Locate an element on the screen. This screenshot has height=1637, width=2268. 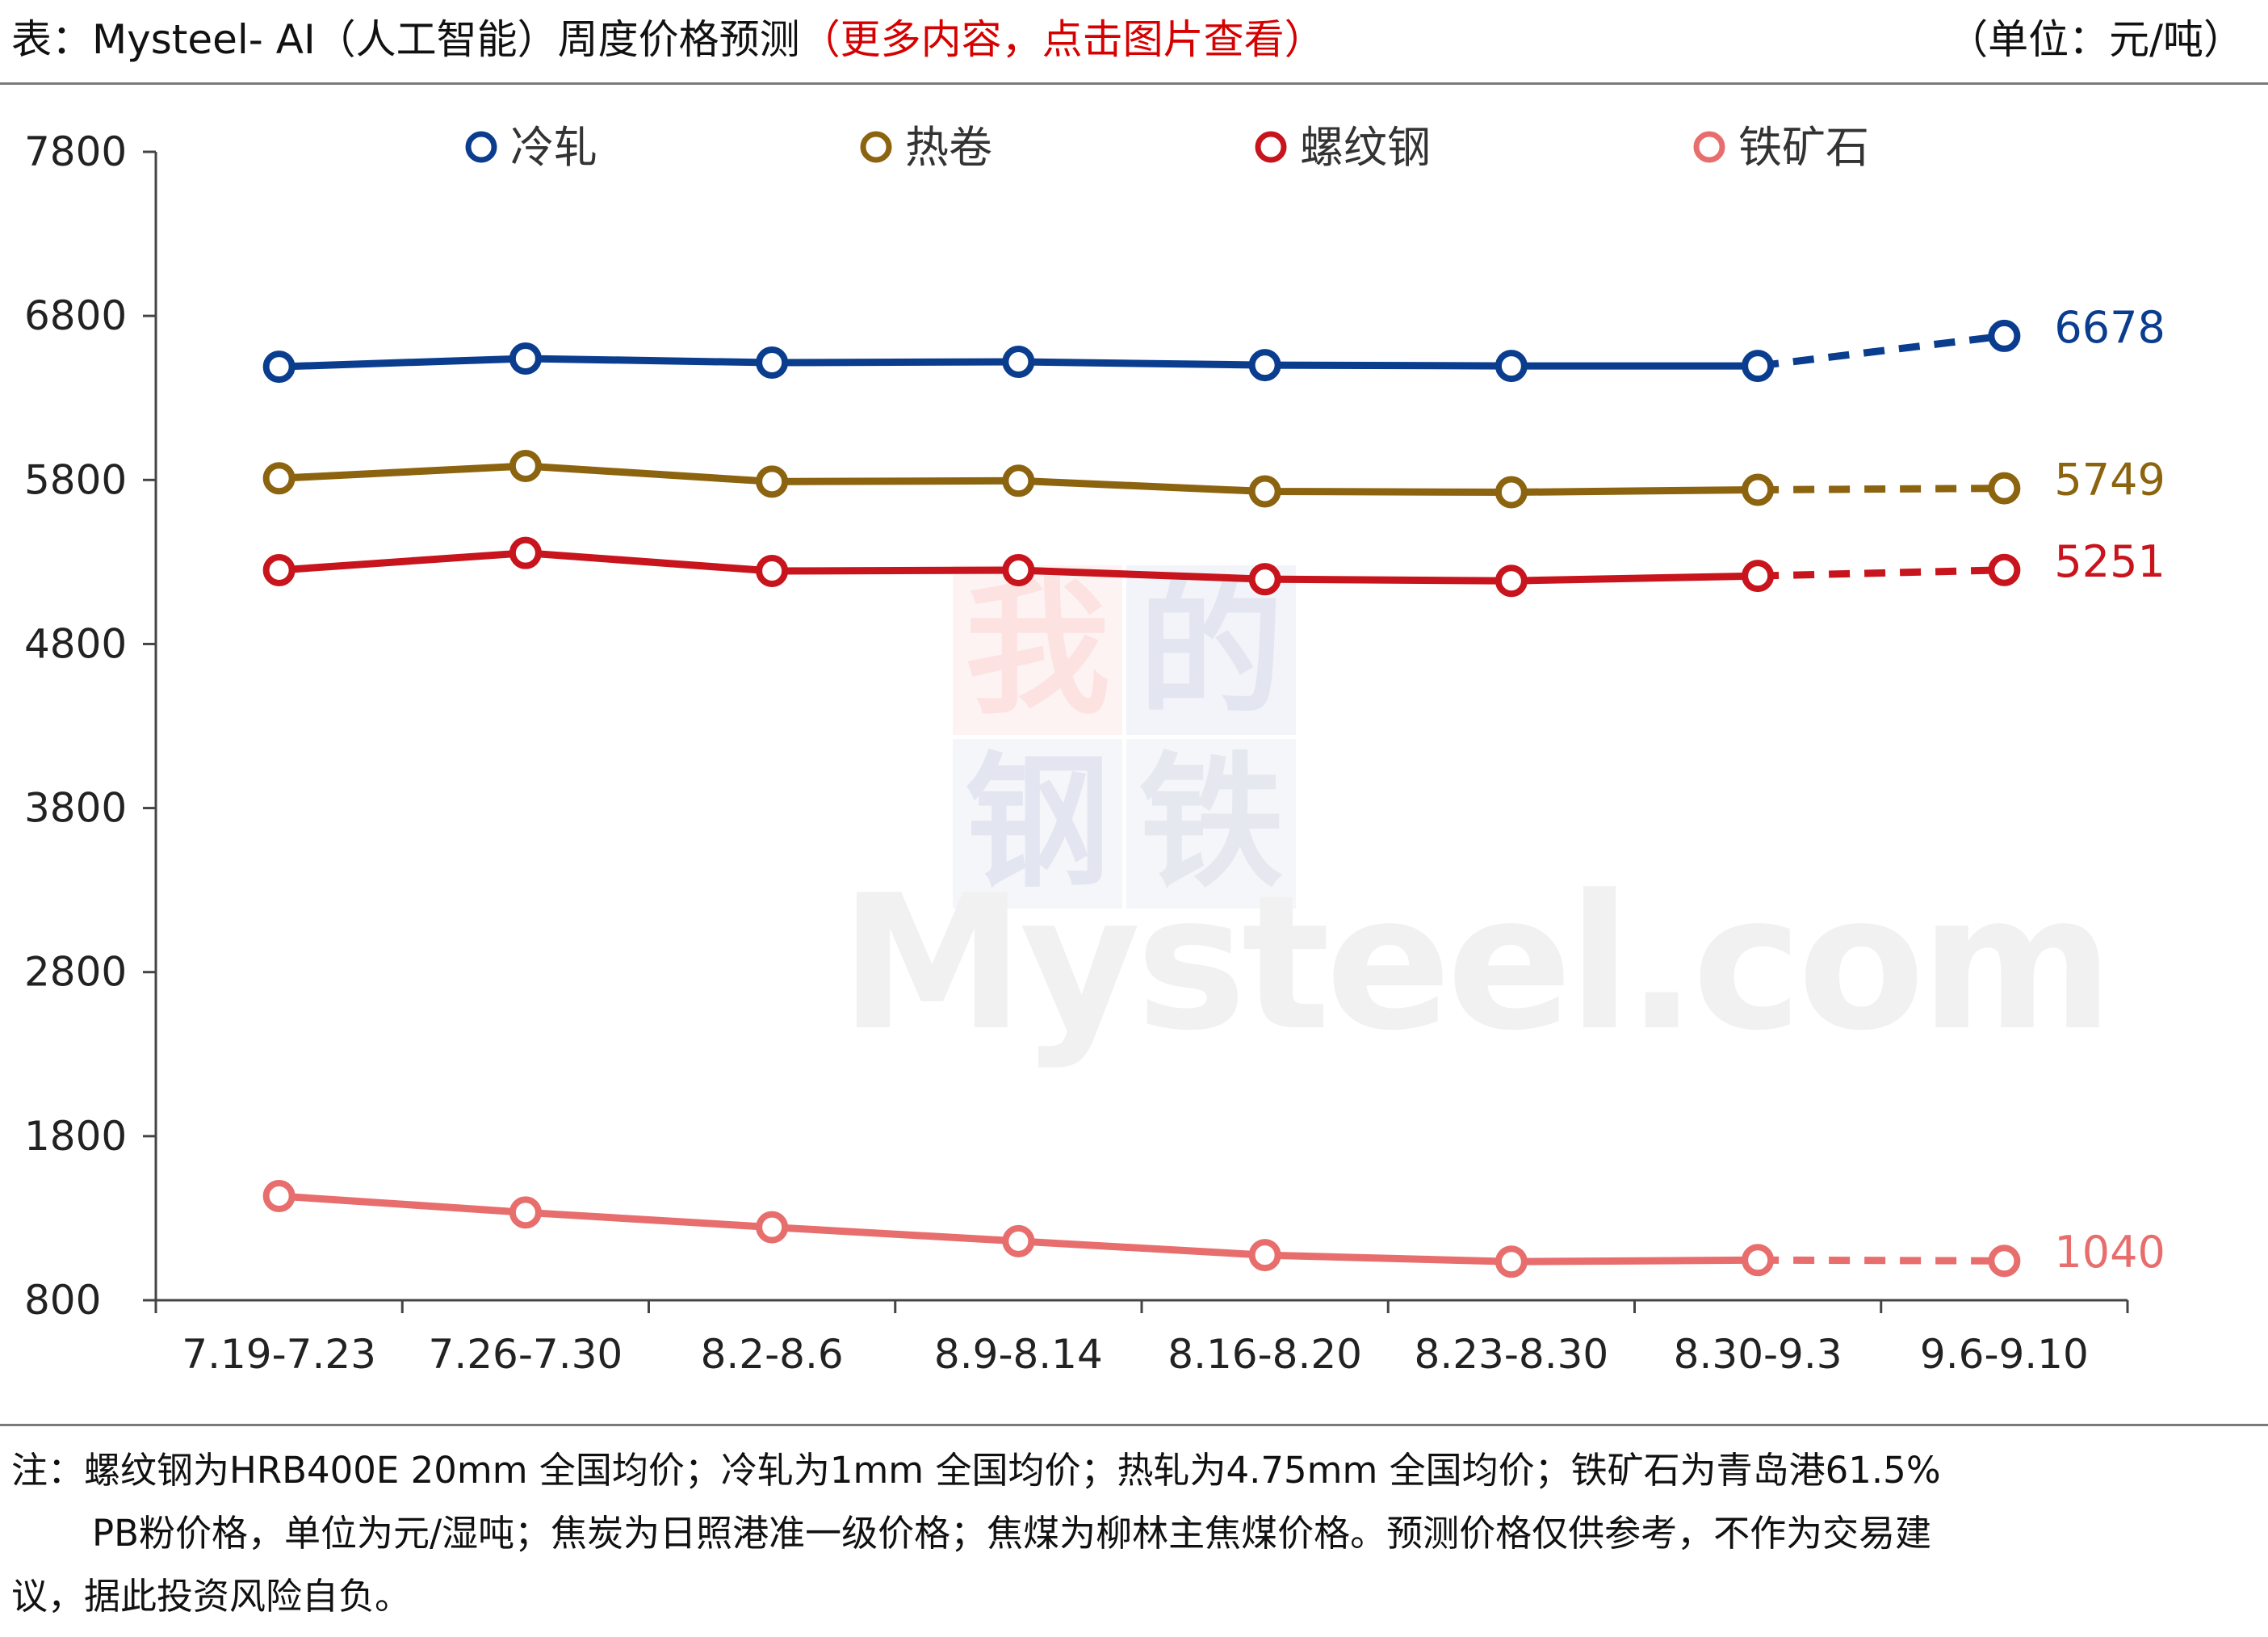
y-tick-label: 4800 is located at coordinates (75, 644).